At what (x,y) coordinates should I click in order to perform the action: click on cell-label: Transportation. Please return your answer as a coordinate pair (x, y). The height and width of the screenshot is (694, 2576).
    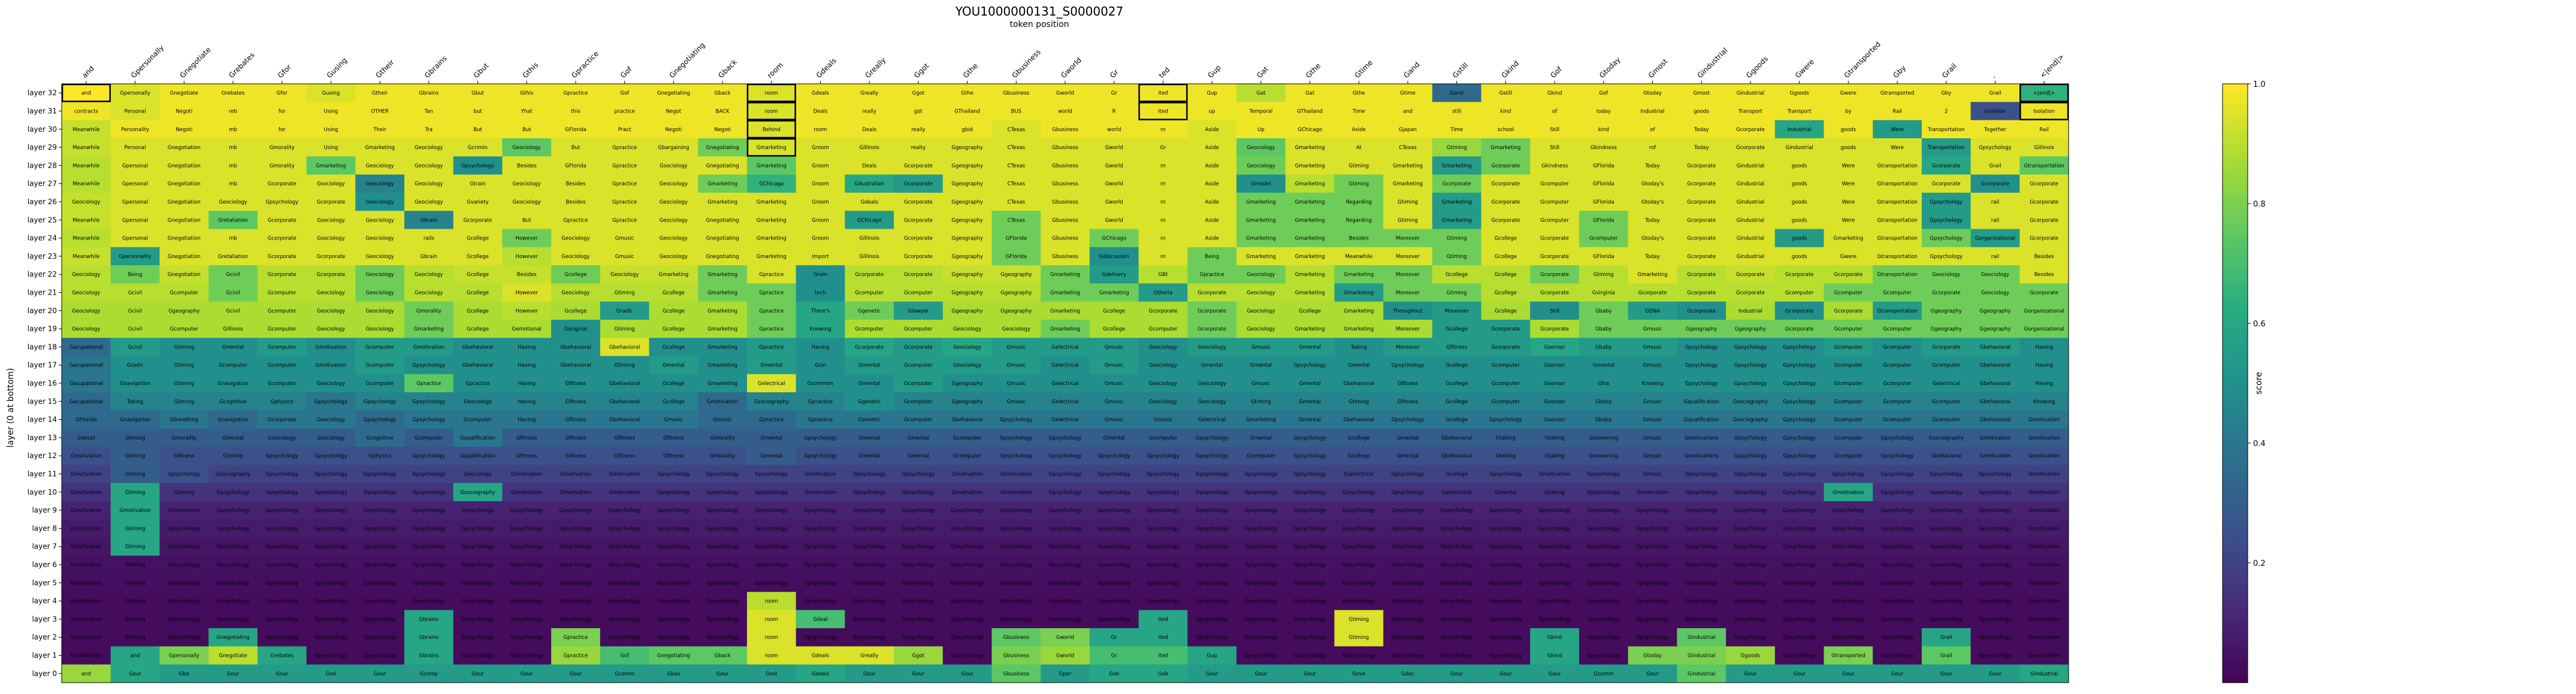
    Looking at the image, I should click on (1945, 130).